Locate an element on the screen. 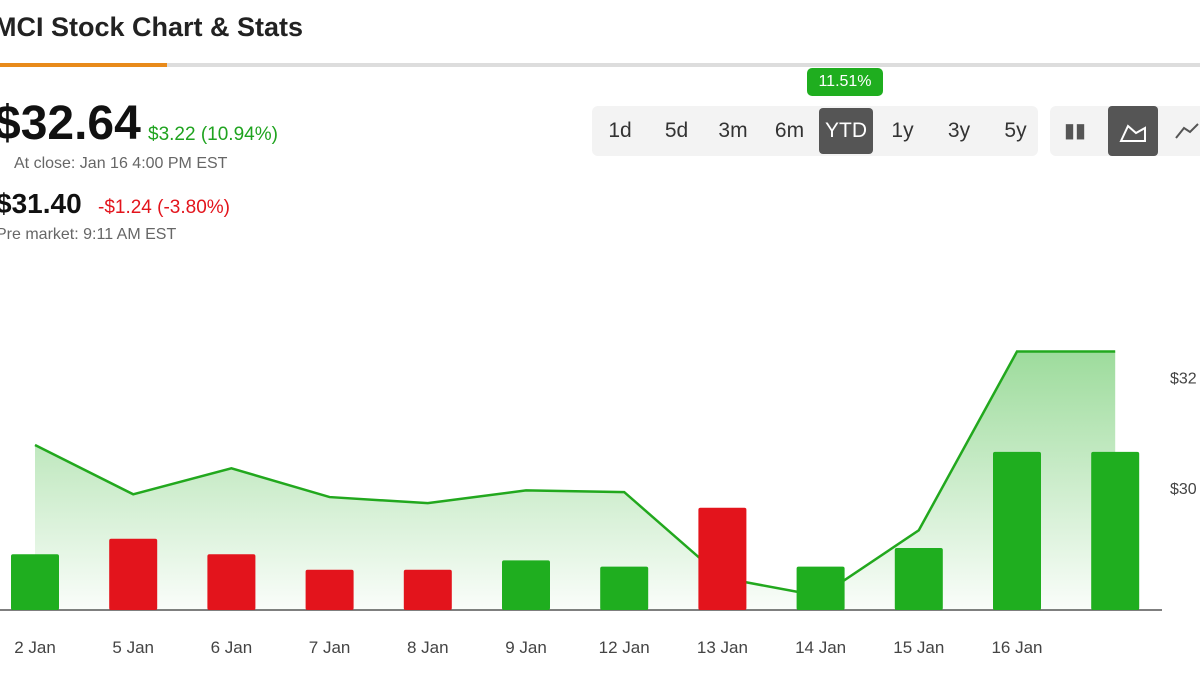 Image resolution: width=1200 pixels, height=675 pixels. x-tick-label: 6 Jan is located at coordinates (232, 647).